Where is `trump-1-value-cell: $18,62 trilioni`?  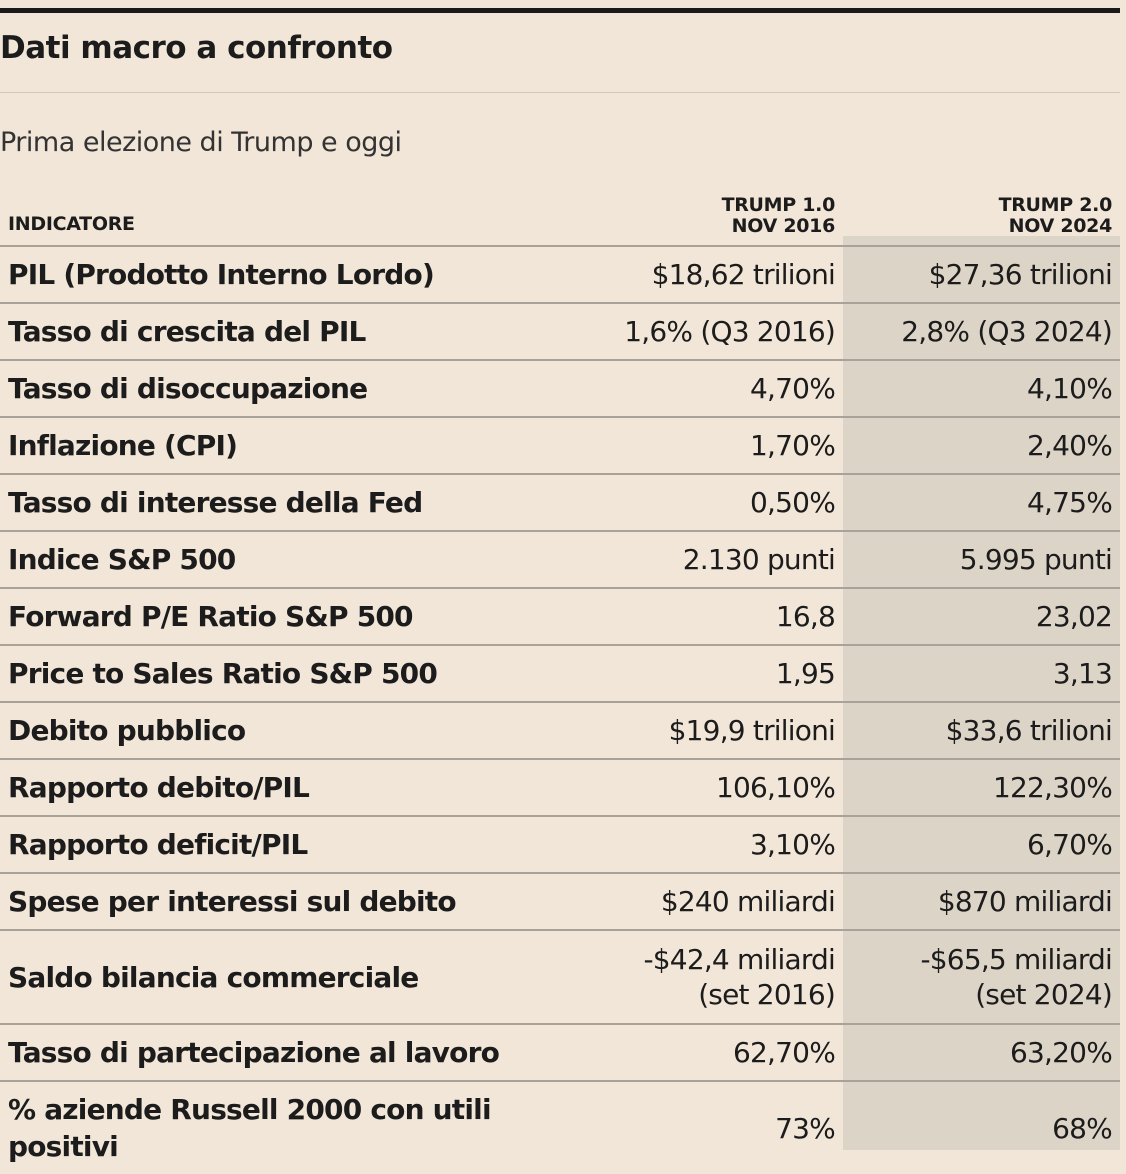 trump-1-value-cell: $18,62 trilioni is located at coordinates (699, 274).